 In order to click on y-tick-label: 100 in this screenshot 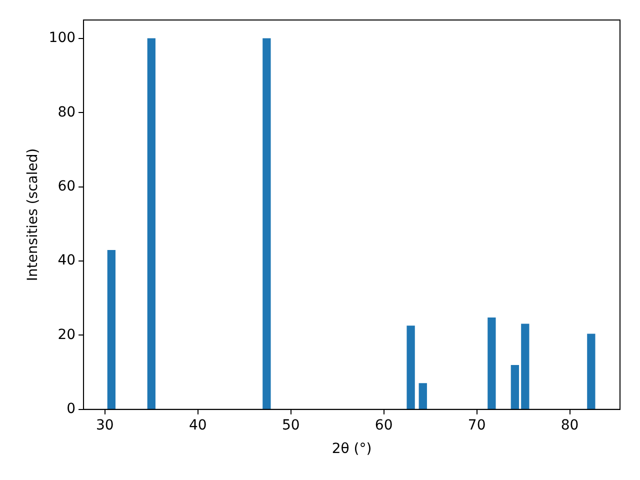, I will do `click(62, 38)`.